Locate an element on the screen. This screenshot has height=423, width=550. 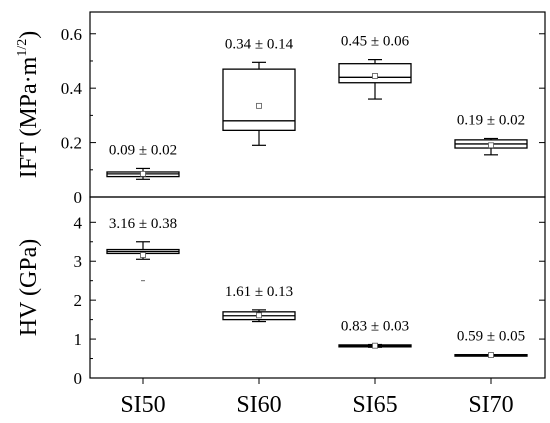
bottom-box-si50 is located at coordinates (143, 261).